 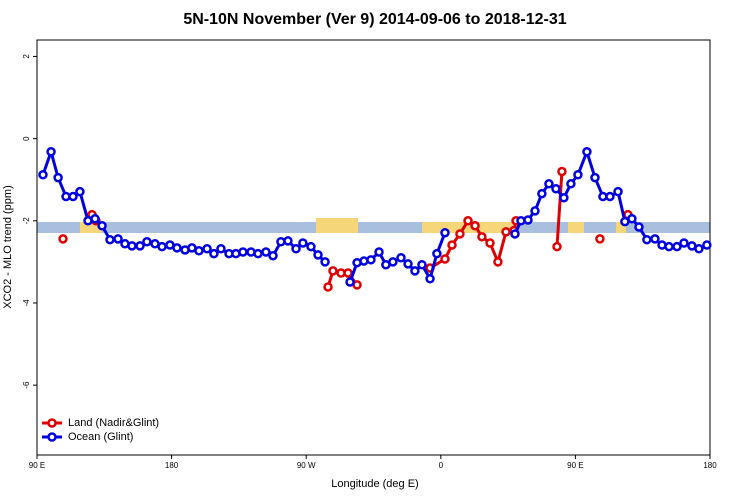 I want to click on x-axis-label: Longitude (deg E), so click(x=374, y=484).